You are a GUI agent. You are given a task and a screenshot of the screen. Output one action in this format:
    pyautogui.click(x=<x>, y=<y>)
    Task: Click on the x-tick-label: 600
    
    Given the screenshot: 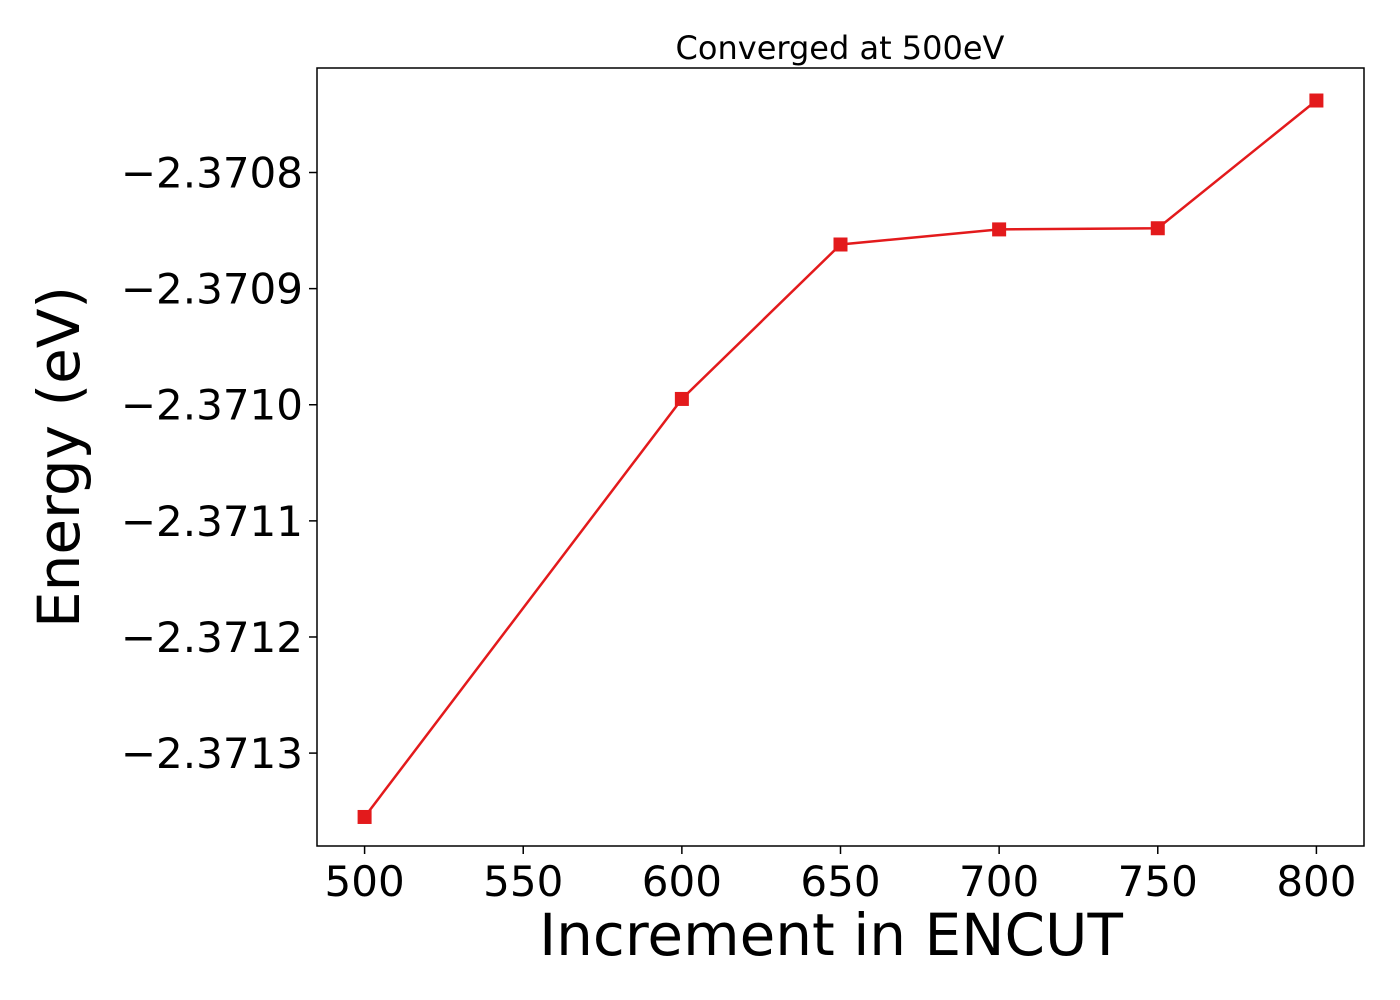 What is the action you would take?
    pyautogui.click(x=682, y=881)
    